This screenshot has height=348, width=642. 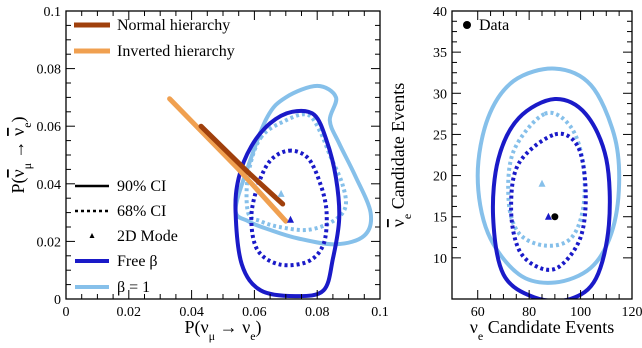 I want to click on x-tick-label: 0.08, so click(x=317, y=312).